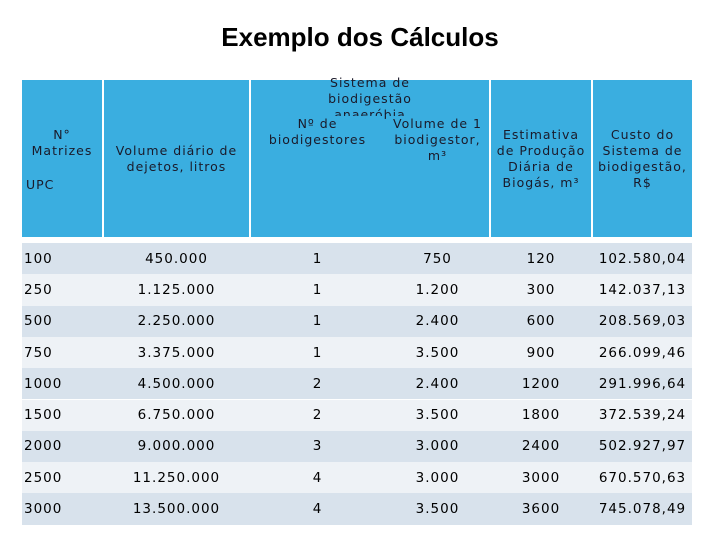 This screenshot has height=540, width=720. I want to click on cell: 2000, so click(43, 446).